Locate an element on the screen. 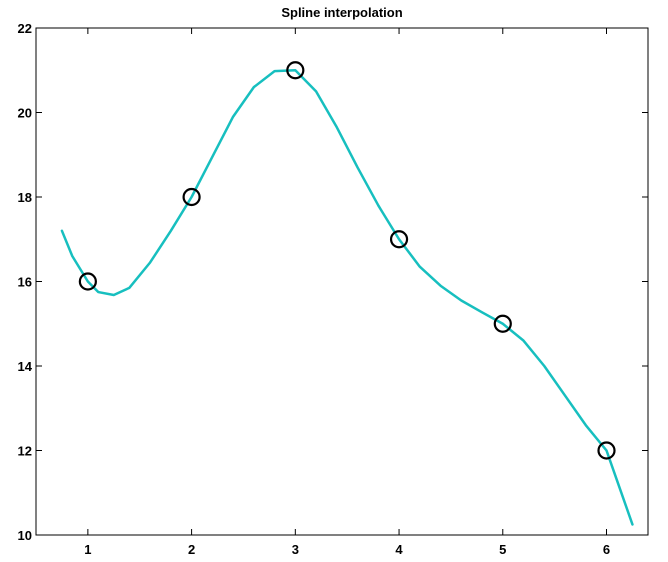 This screenshot has height=562, width=668. y-tick-label: 12 is located at coordinates (25, 451).